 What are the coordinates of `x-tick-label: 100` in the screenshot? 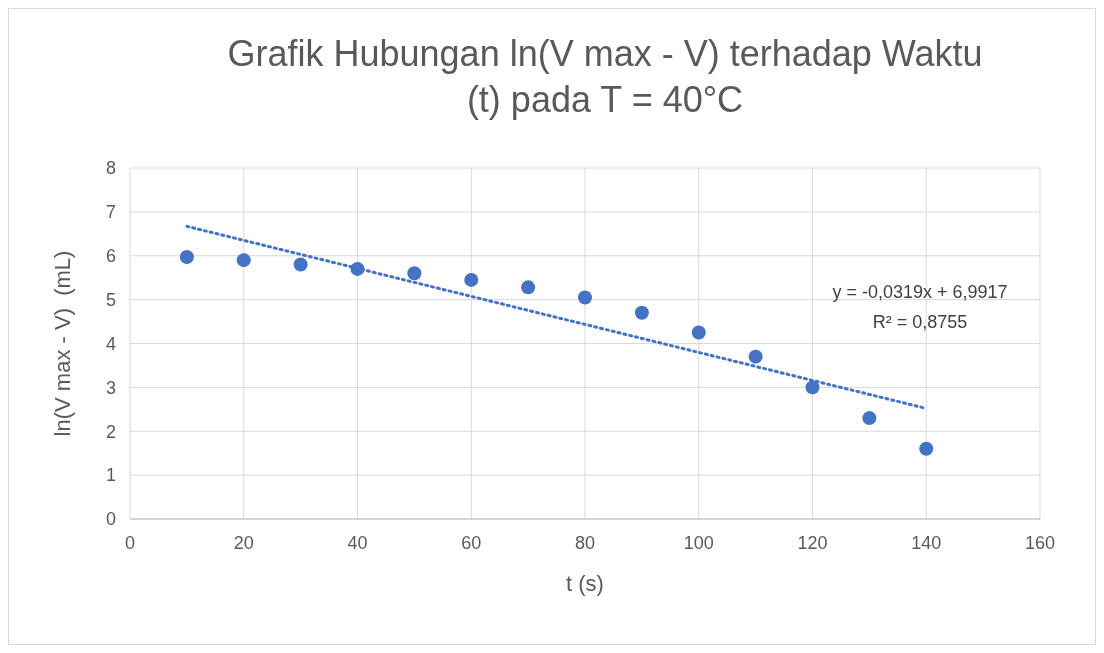 It's located at (698, 543).